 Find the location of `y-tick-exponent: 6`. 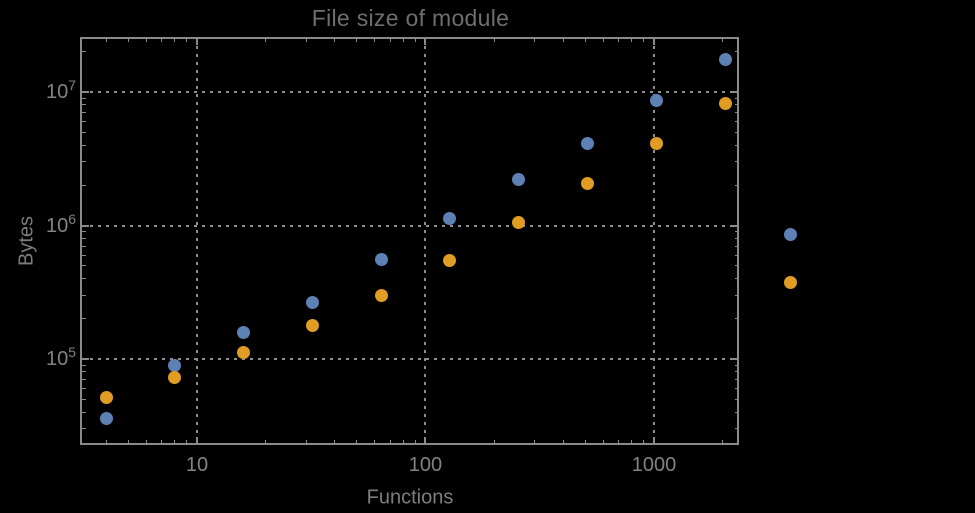

y-tick-exponent: 6 is located at coordinates (72, 218).